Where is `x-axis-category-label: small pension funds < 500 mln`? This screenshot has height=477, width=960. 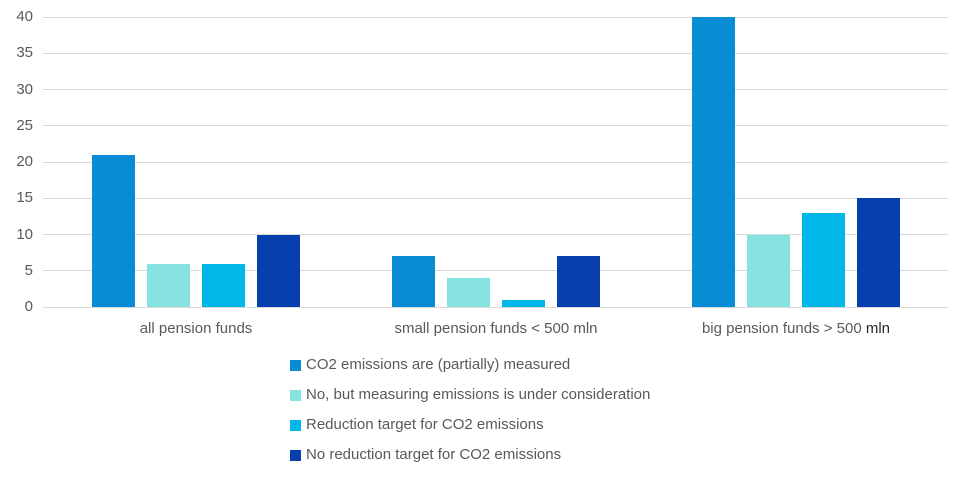 x-axis-category-label: small pension funds < 500 mln is located at coordinates (496, 329).